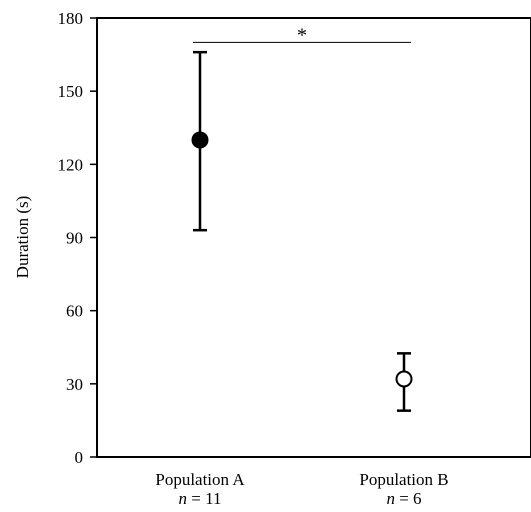 Image resolution: width=531 pixels, height=512 pixels. What do you see at coordinates (403, 479) in the screenshot?
I see `category-label: Population B` at bounding box center [403, 479].